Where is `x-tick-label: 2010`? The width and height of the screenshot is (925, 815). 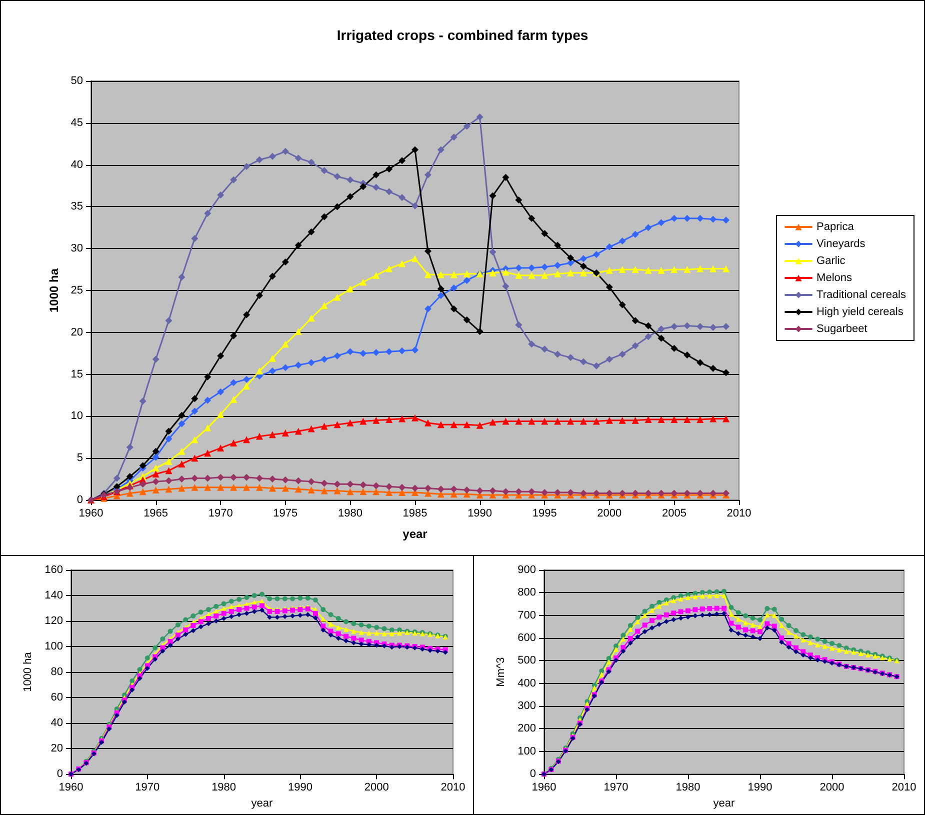
x-tick-label: 2010 is located at coordinates (739, 514).